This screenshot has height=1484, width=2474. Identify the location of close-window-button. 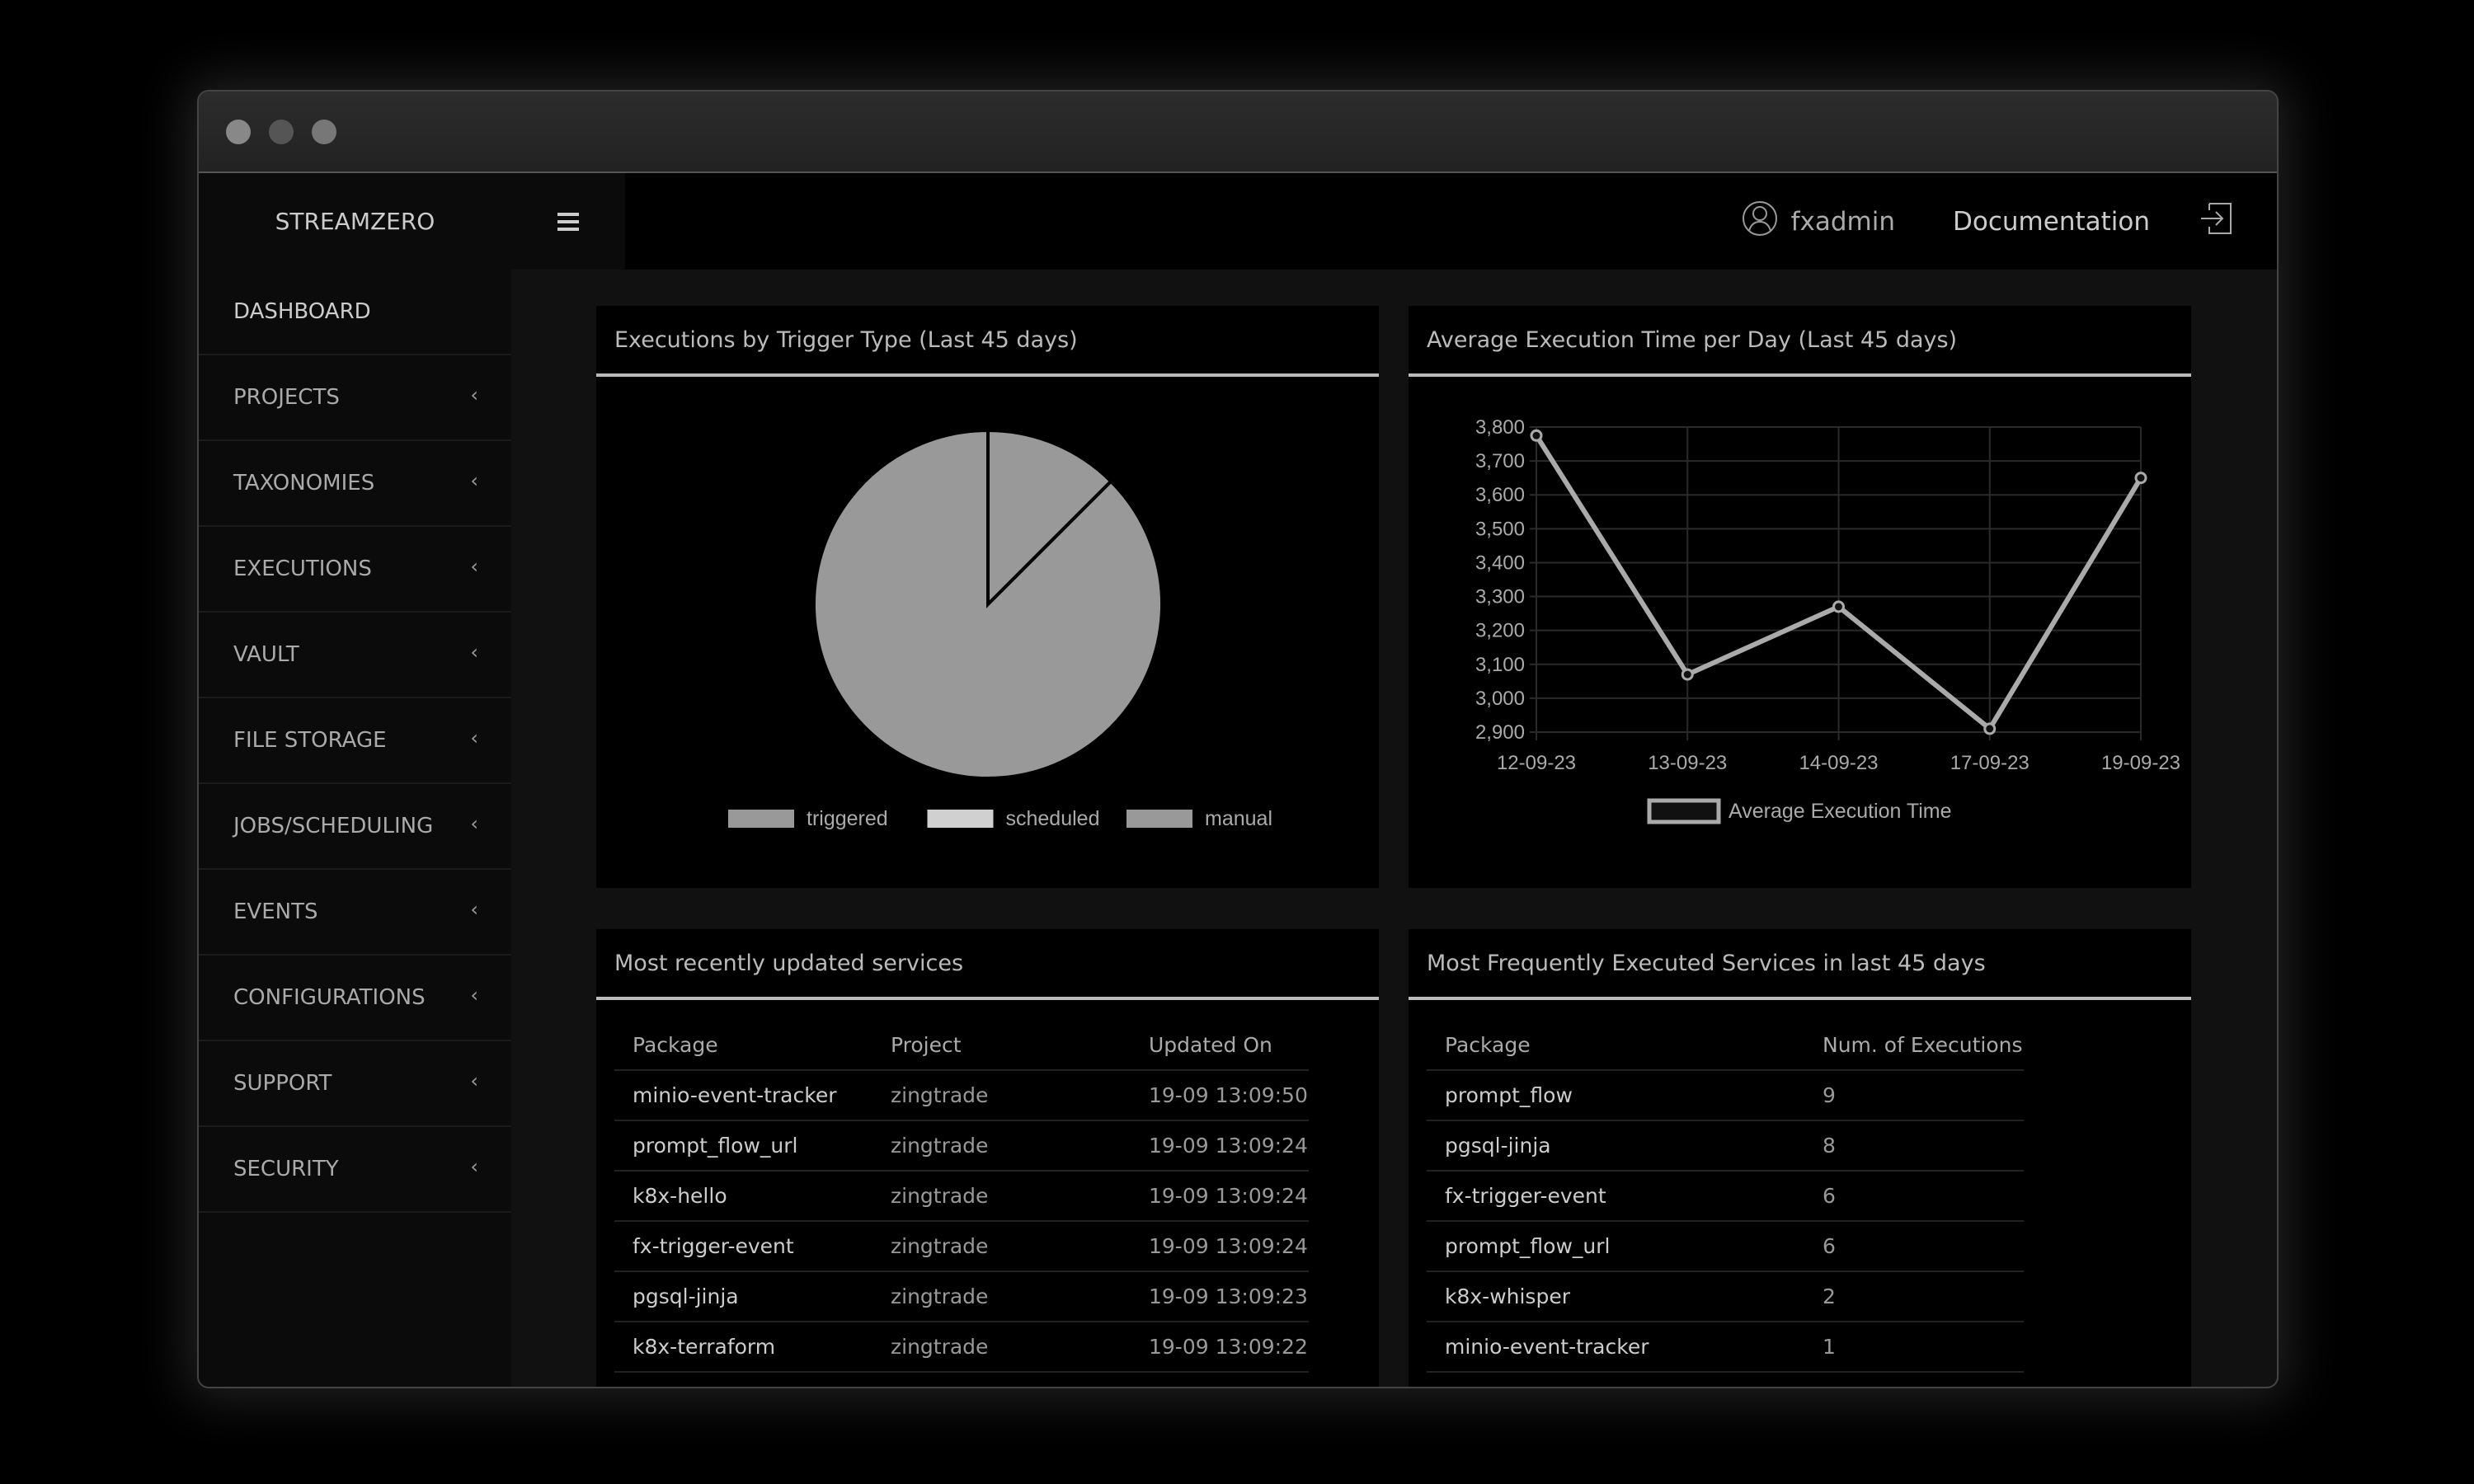
(238, 132).